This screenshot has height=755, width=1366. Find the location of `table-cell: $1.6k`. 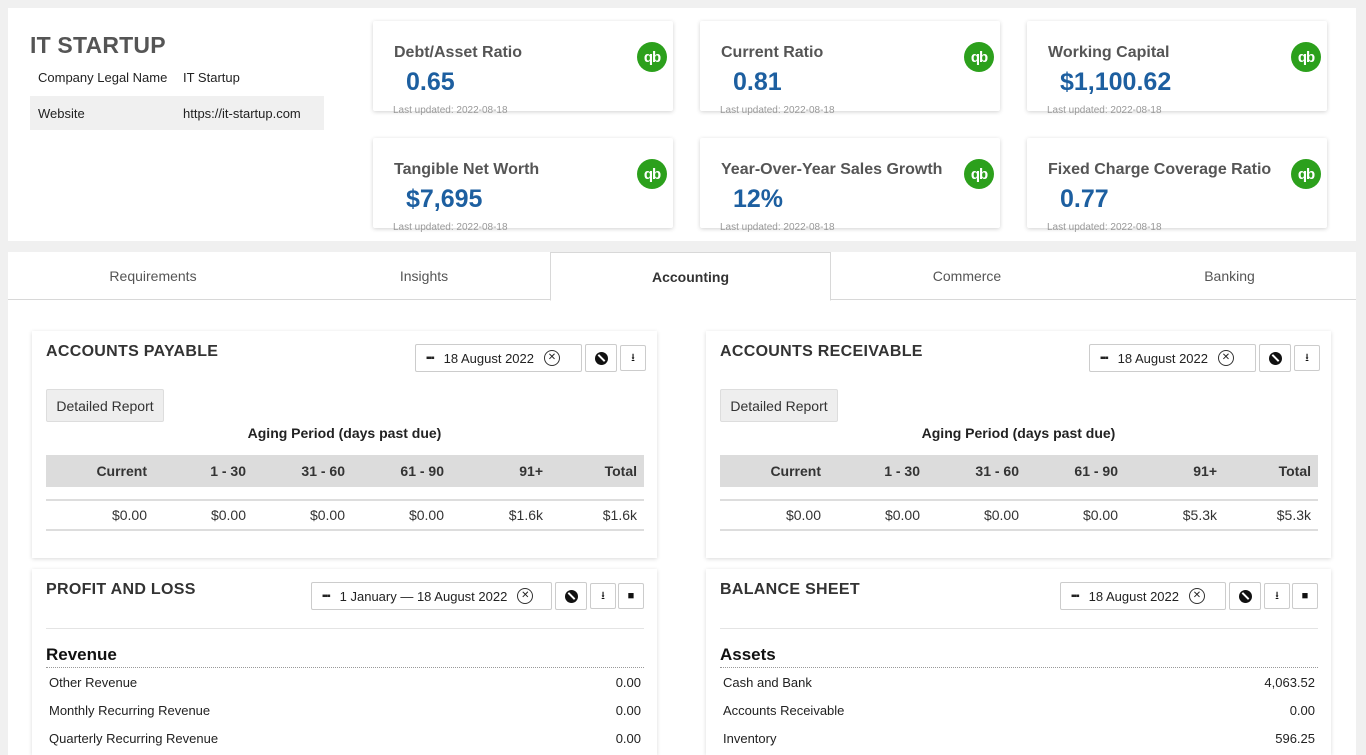

table-cell: $1.6k is located at coordinates (525, 515).